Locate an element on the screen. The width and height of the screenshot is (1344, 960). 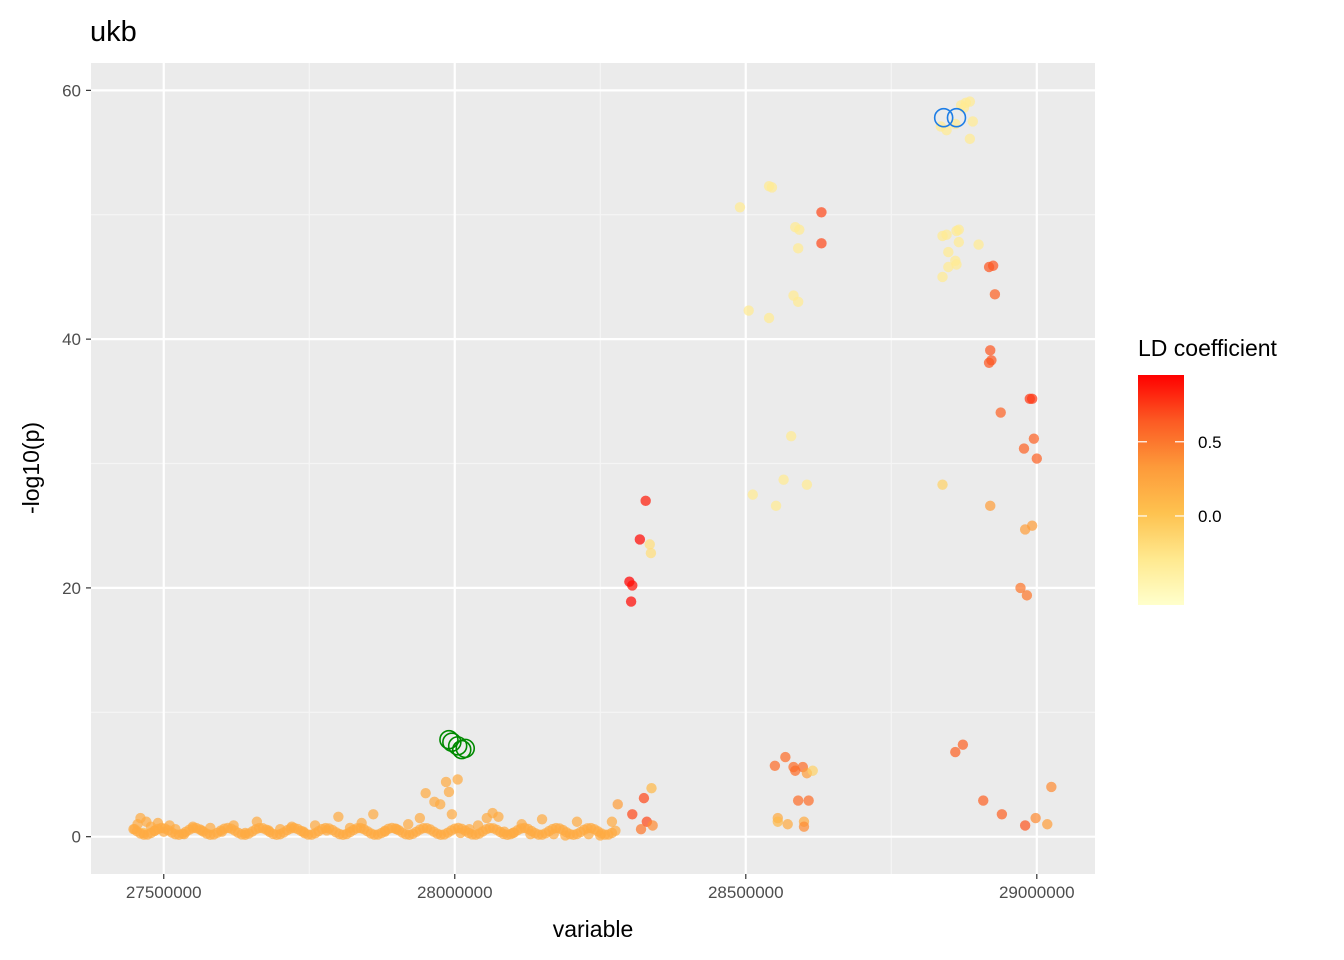
x-tick-label: 27500000 is located at coordinates (164, 892).